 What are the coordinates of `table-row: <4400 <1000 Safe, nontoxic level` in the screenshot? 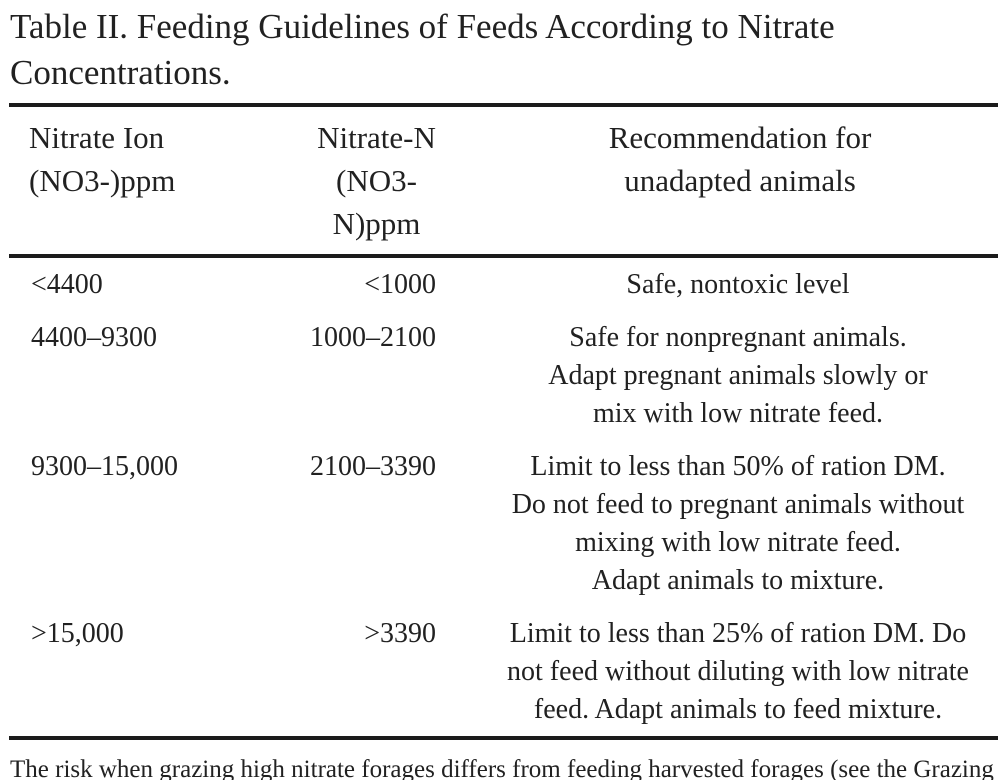 It's located at (503, 283).